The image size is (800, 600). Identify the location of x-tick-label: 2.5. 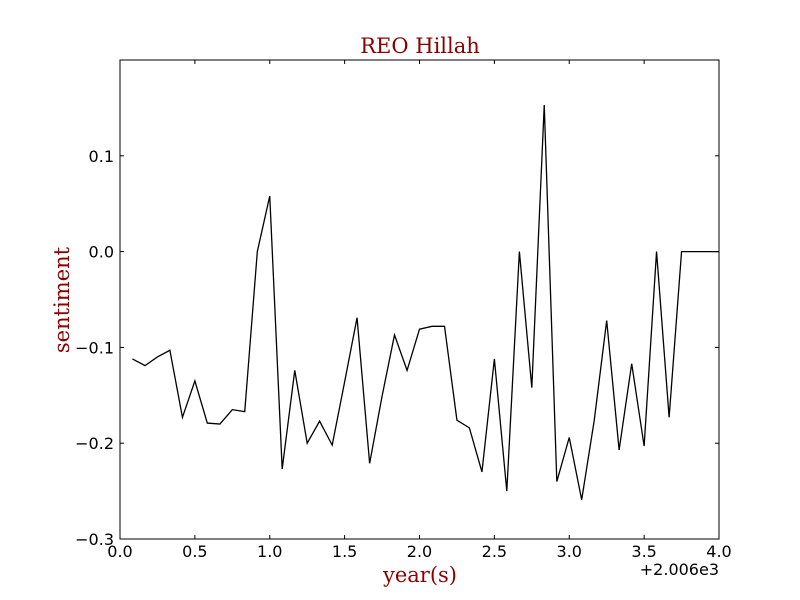
(494, 551).